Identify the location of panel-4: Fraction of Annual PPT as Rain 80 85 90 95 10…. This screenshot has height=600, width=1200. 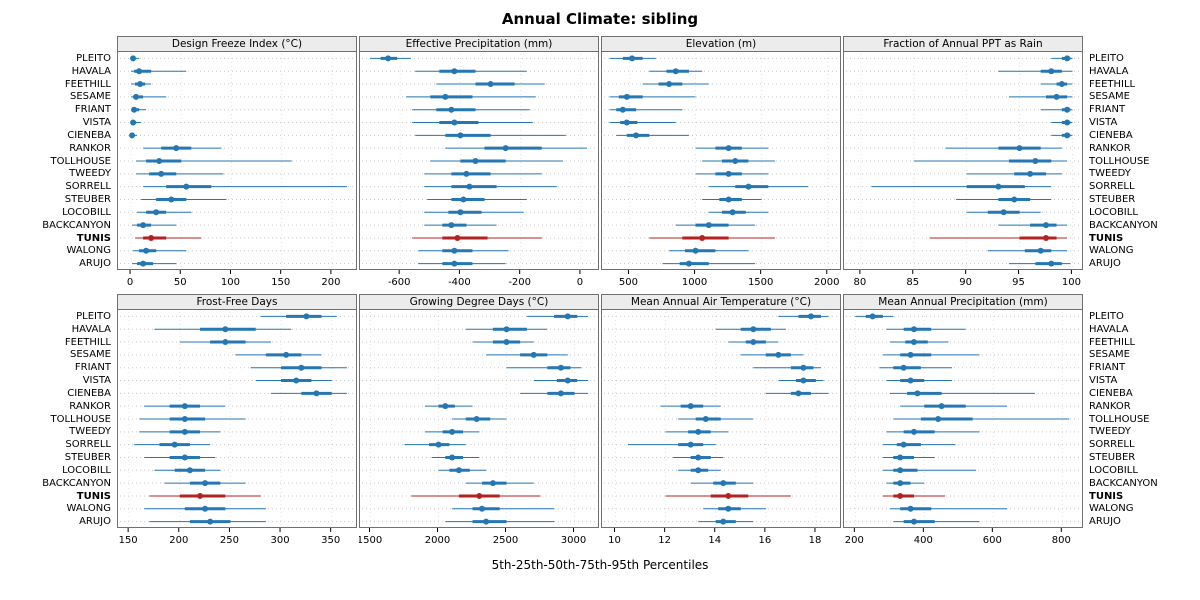
(963, 165).